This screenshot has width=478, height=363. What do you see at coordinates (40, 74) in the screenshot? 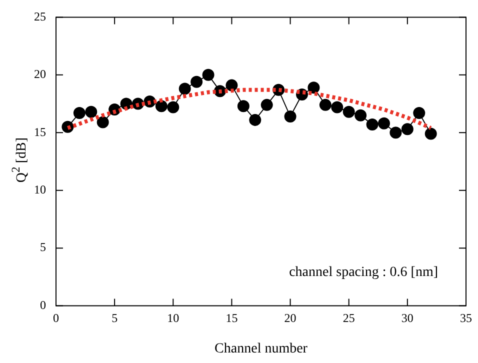
I see `y-tick-label: 20` at bounding box center [40, 74].